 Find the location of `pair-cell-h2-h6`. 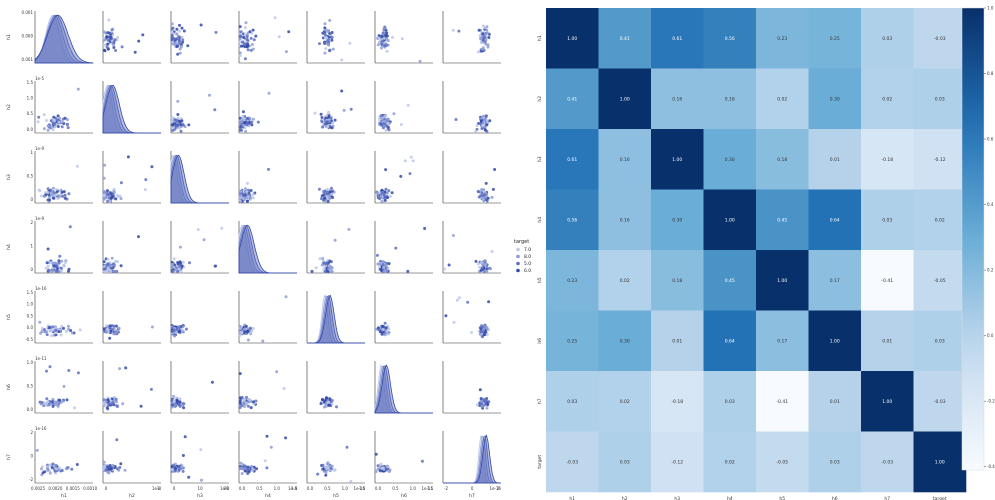

pair-cell-h2-h6 is located at coordinates (403, 107).